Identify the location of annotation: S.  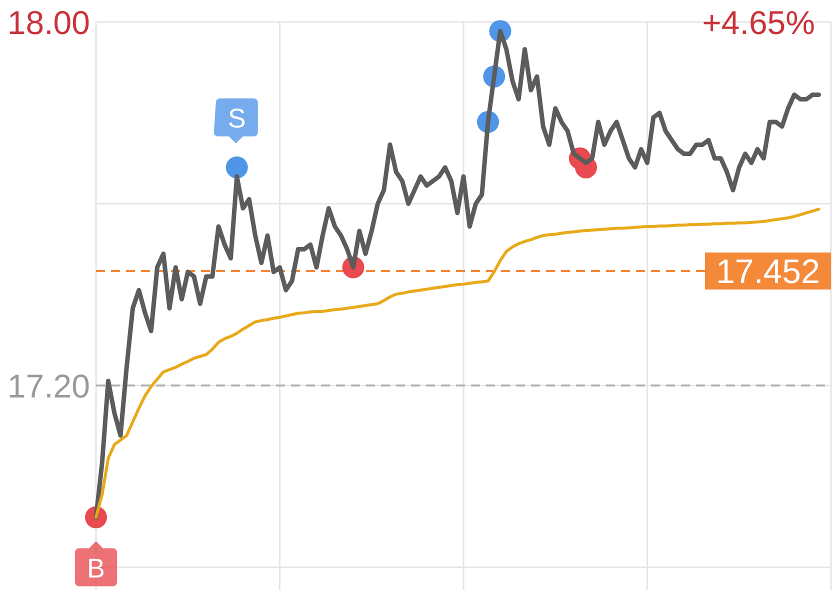
(237, 118).